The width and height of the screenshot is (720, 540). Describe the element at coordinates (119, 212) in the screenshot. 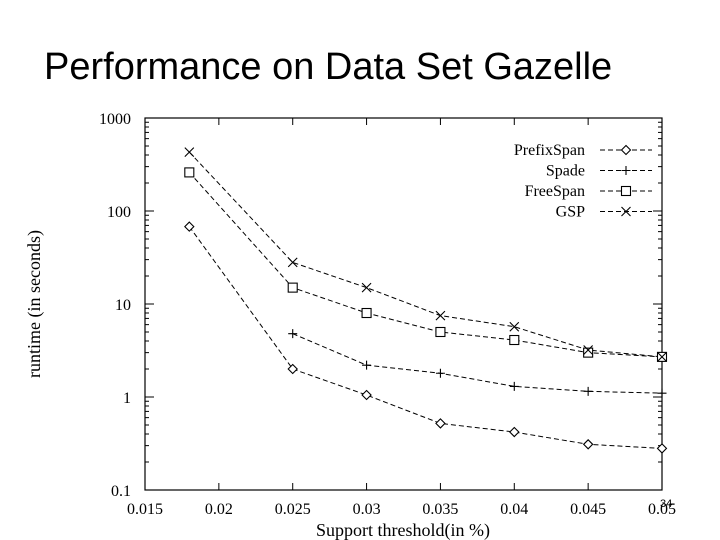

I see `y-tick-label: 100` at that location.